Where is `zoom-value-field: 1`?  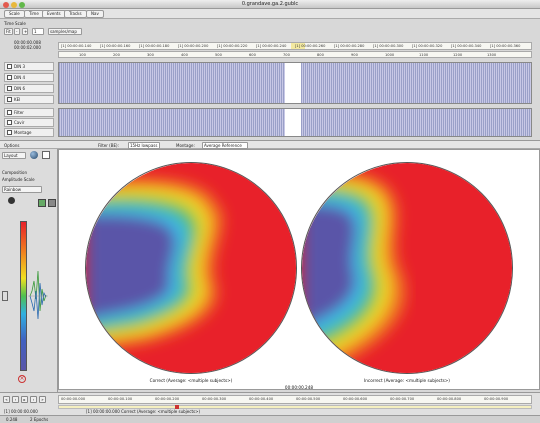 zoom-value-field: 1 is located at coordinates (38, 31).